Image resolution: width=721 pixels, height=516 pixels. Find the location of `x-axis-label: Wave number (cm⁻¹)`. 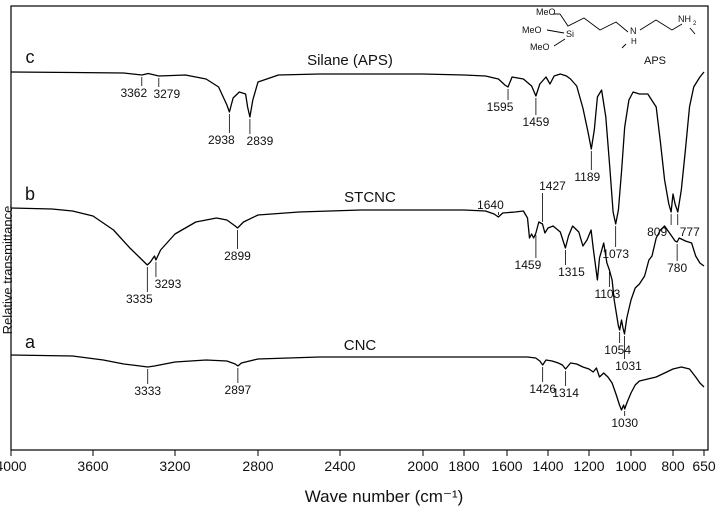

x-axis-label: Wave number (cm⁻¹) is located at coordinates (384, 496).